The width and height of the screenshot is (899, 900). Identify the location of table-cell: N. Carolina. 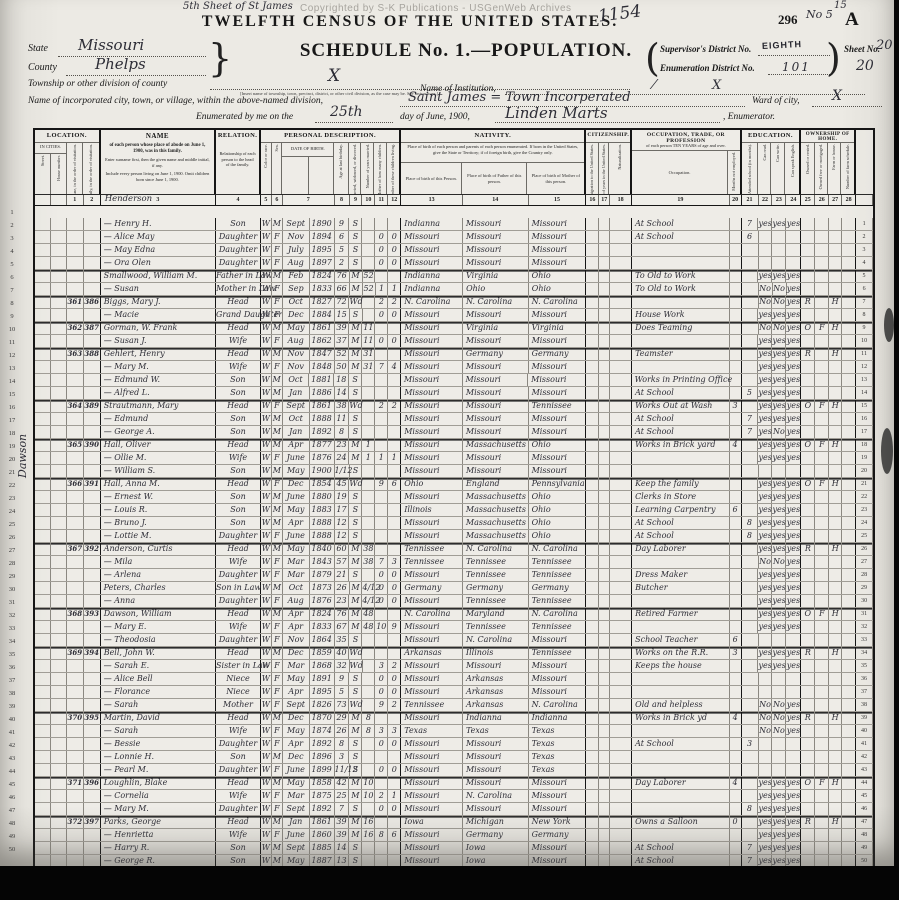
(496, 302).